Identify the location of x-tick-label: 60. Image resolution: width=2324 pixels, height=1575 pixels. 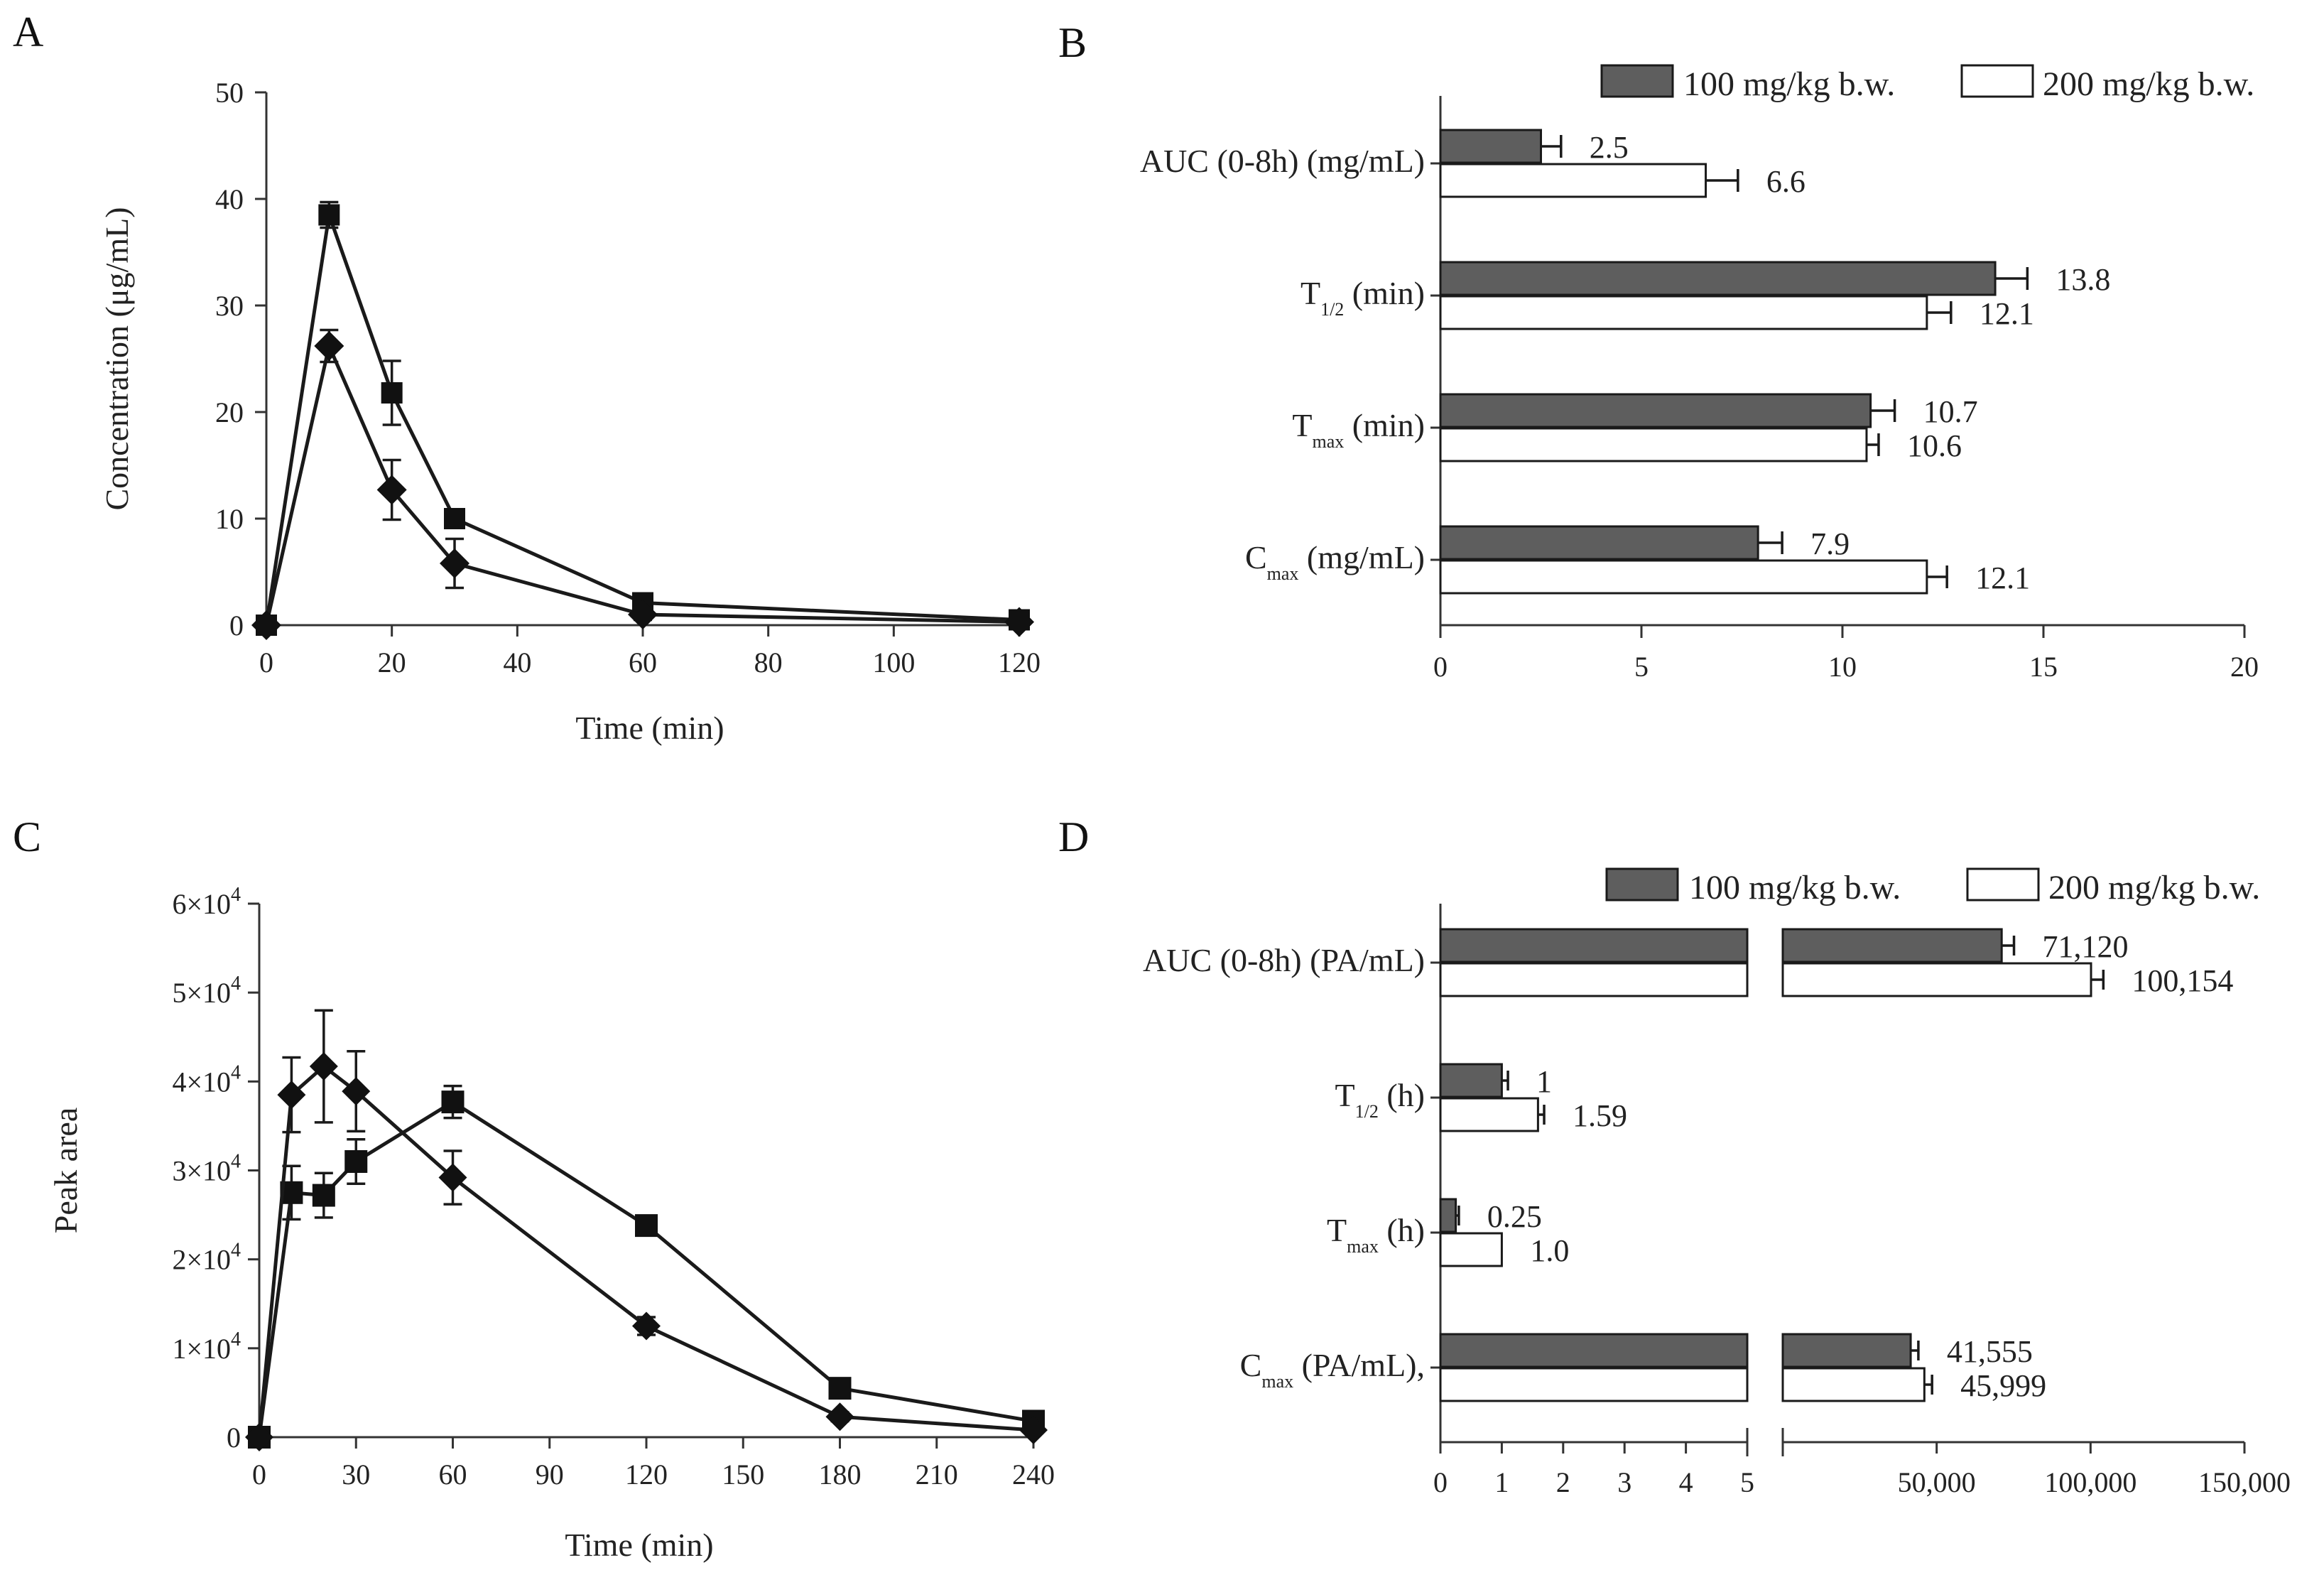
(453, 1474).